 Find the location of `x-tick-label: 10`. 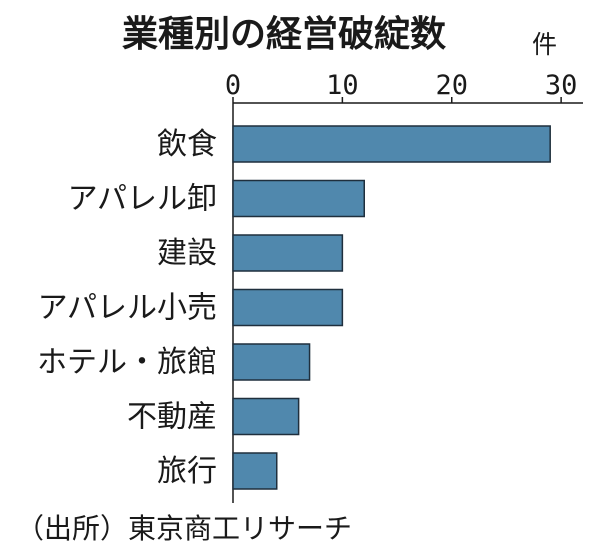

x-tick-label: 10 is located at coordinates (342, 85).